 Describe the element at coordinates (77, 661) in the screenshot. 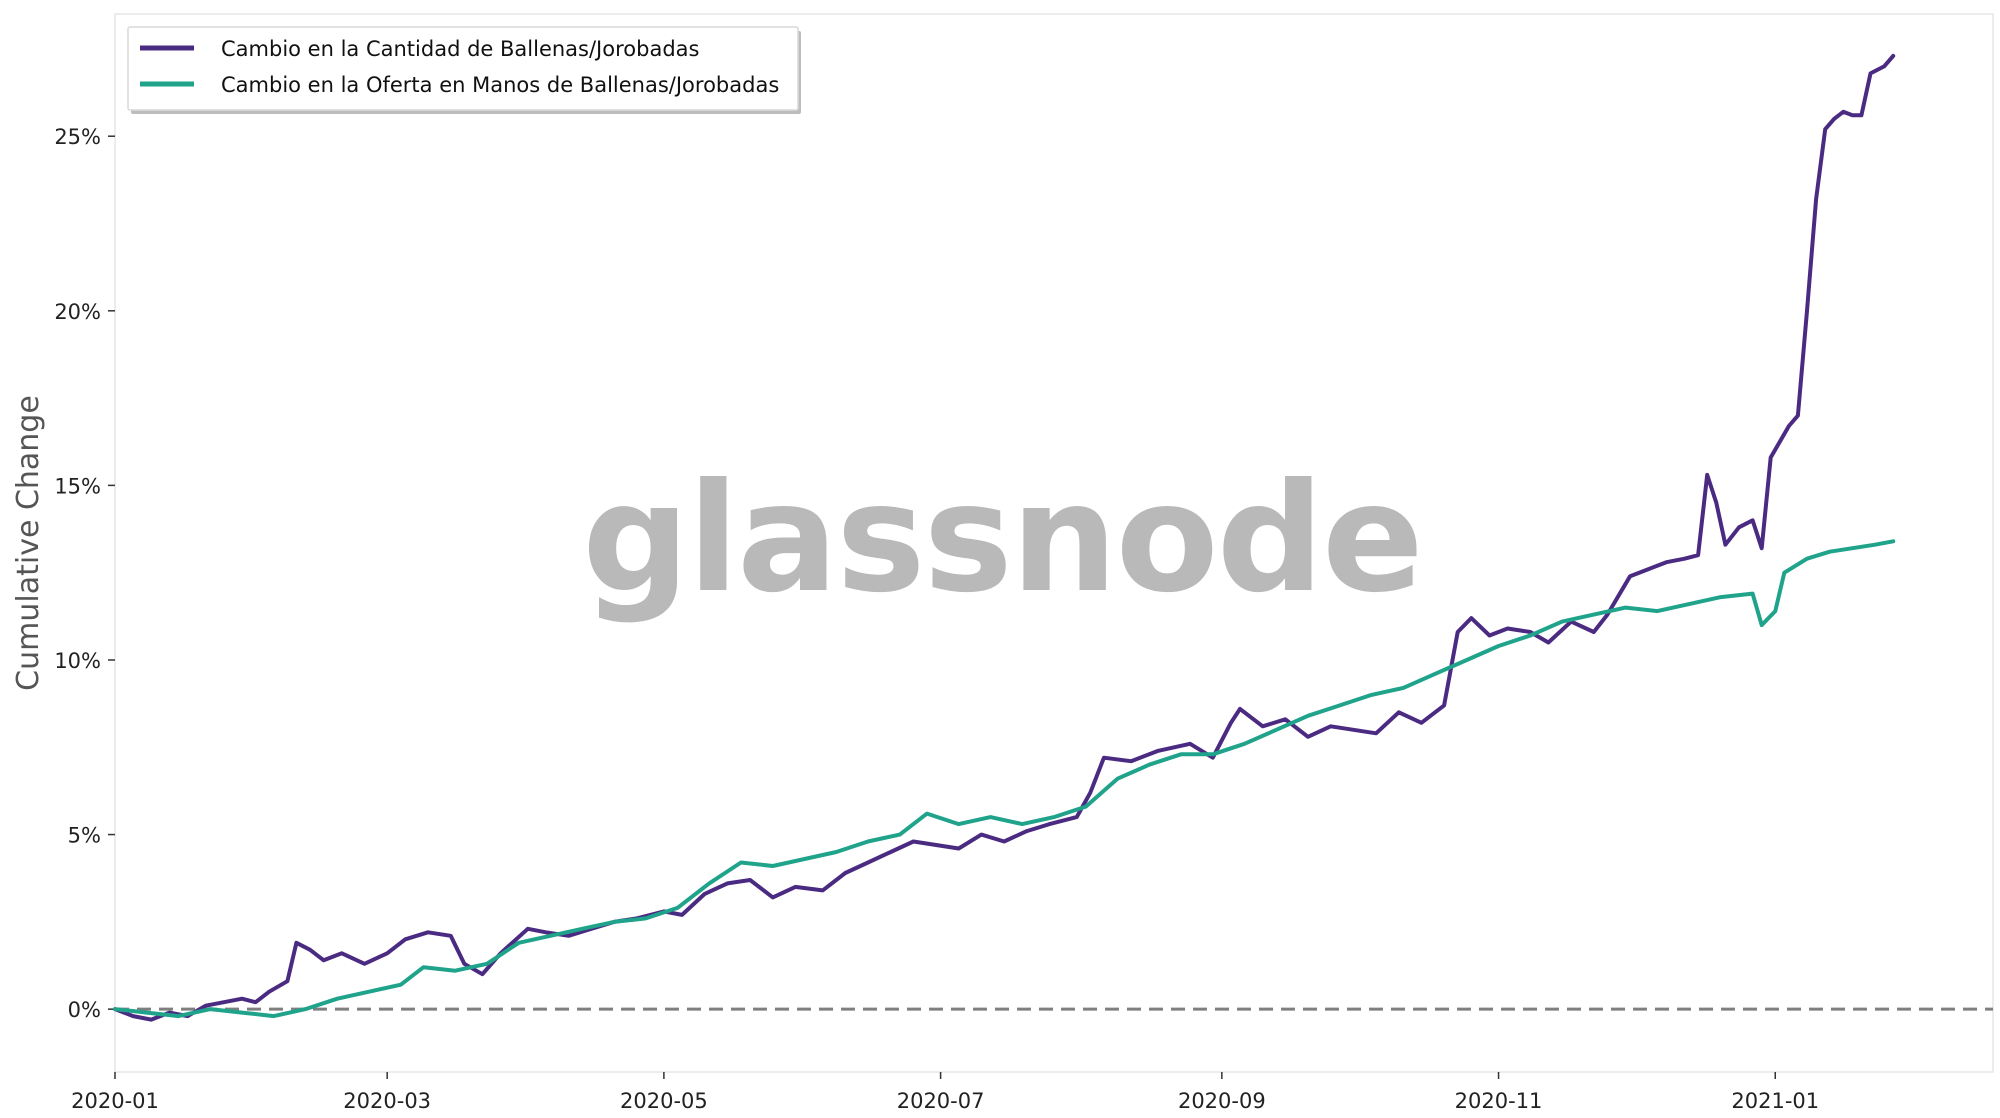

I see `y-tick-label: 10%` at that location.